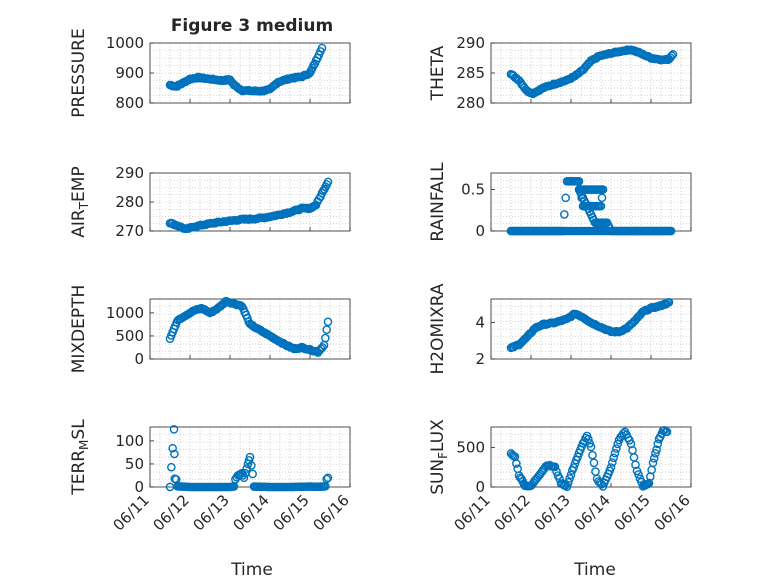  I want to click on subplot-mixdepth: 0 500 1000 MIXDEPTH, so click(210, 329).